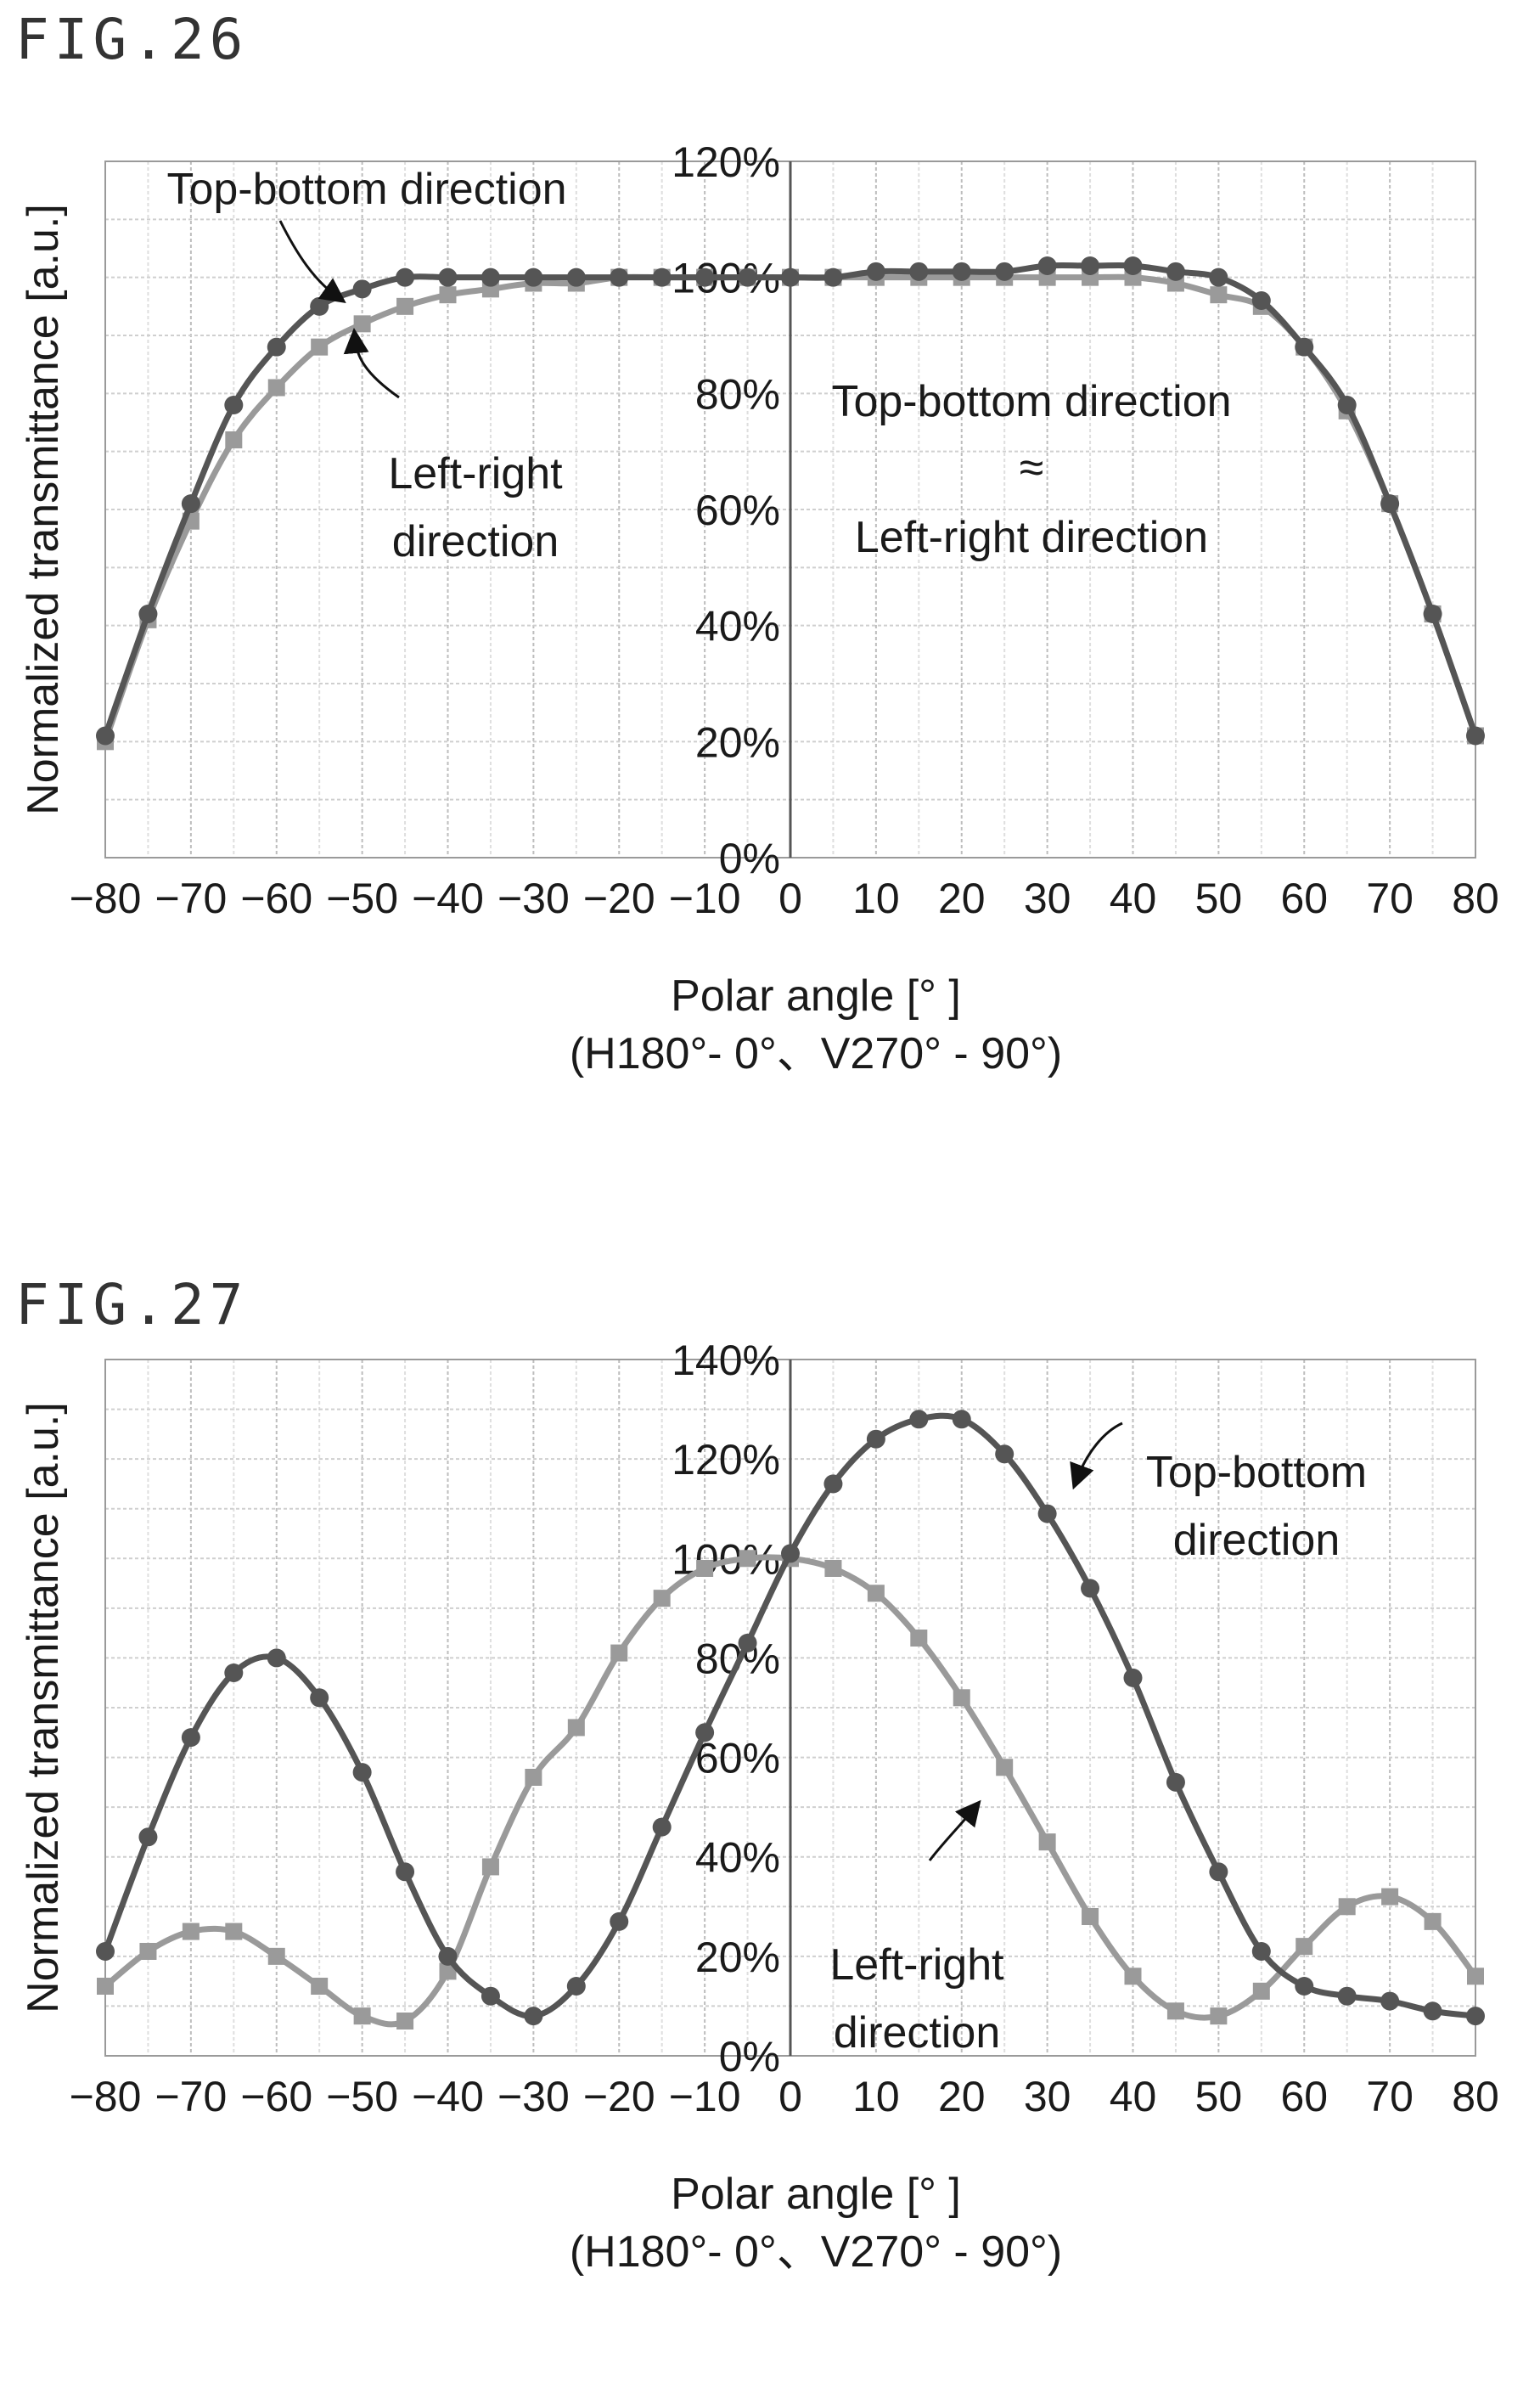 Image resolution: width=1540 pixels, height=2387 pixels. Describe the element at coordinates (726, 1459) in the screenshot. I see `chart1-y-tick-label: 120%` at that location.